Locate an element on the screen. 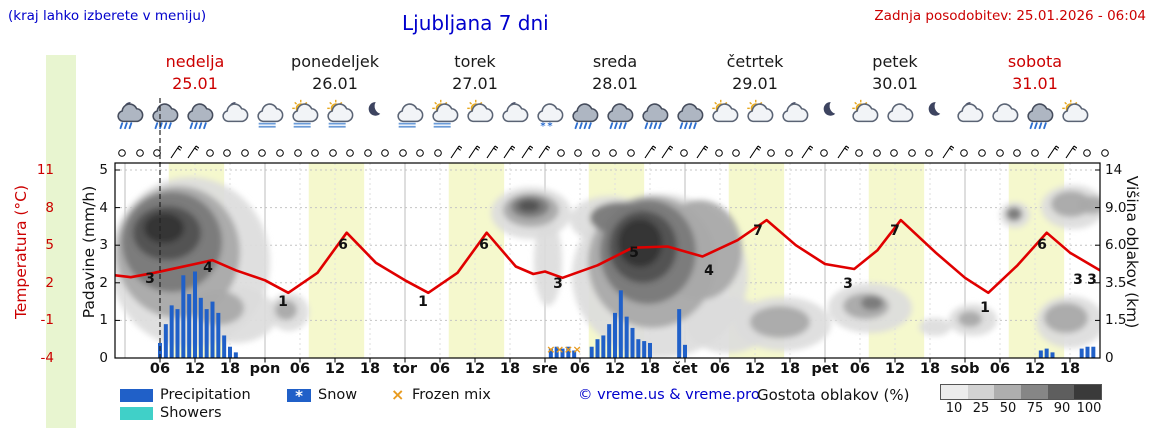  temperature-axis-label: Temperatura (°C) is located at coordinates (21, 252).